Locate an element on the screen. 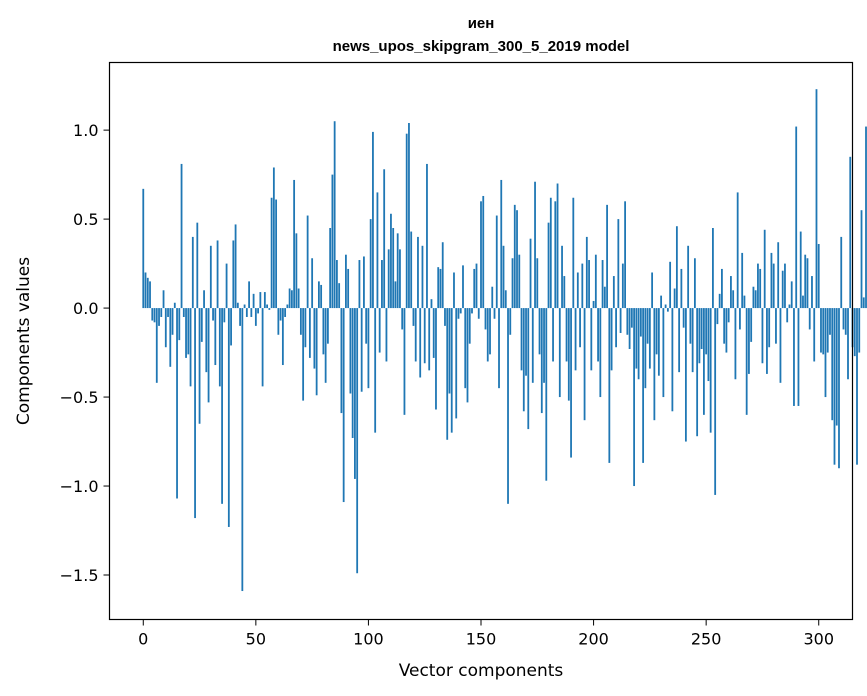 The height and width of the screenshot is (696, 867). x-tick-label-100: 100 is located at coordinates (368, 639).